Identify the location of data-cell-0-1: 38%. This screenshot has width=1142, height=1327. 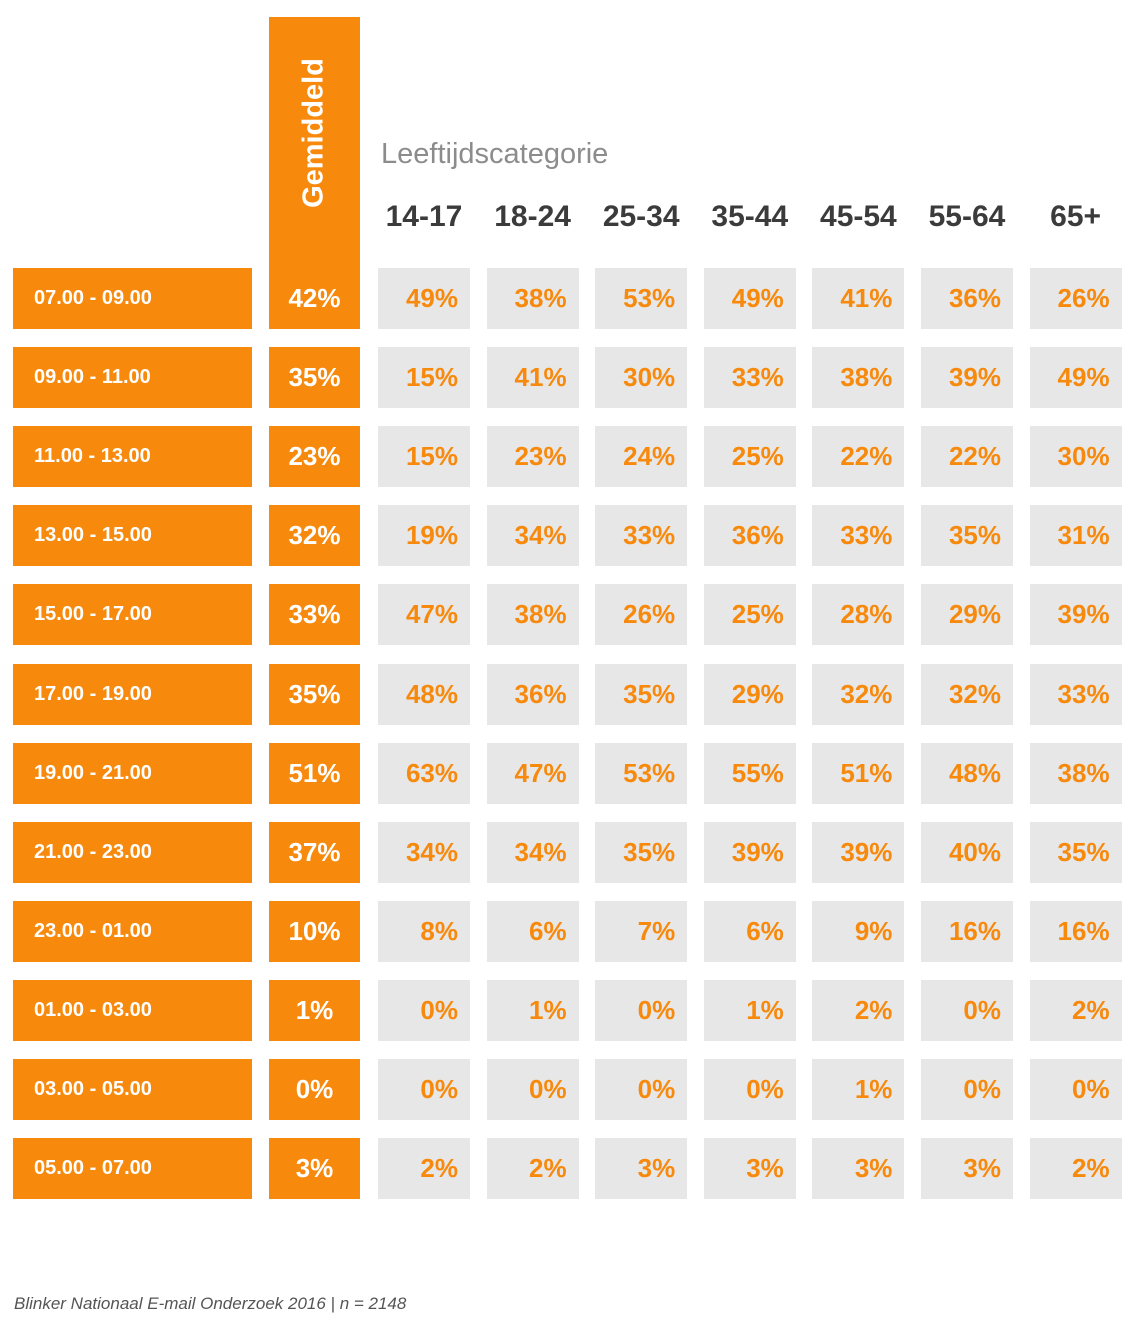
(532, 298).